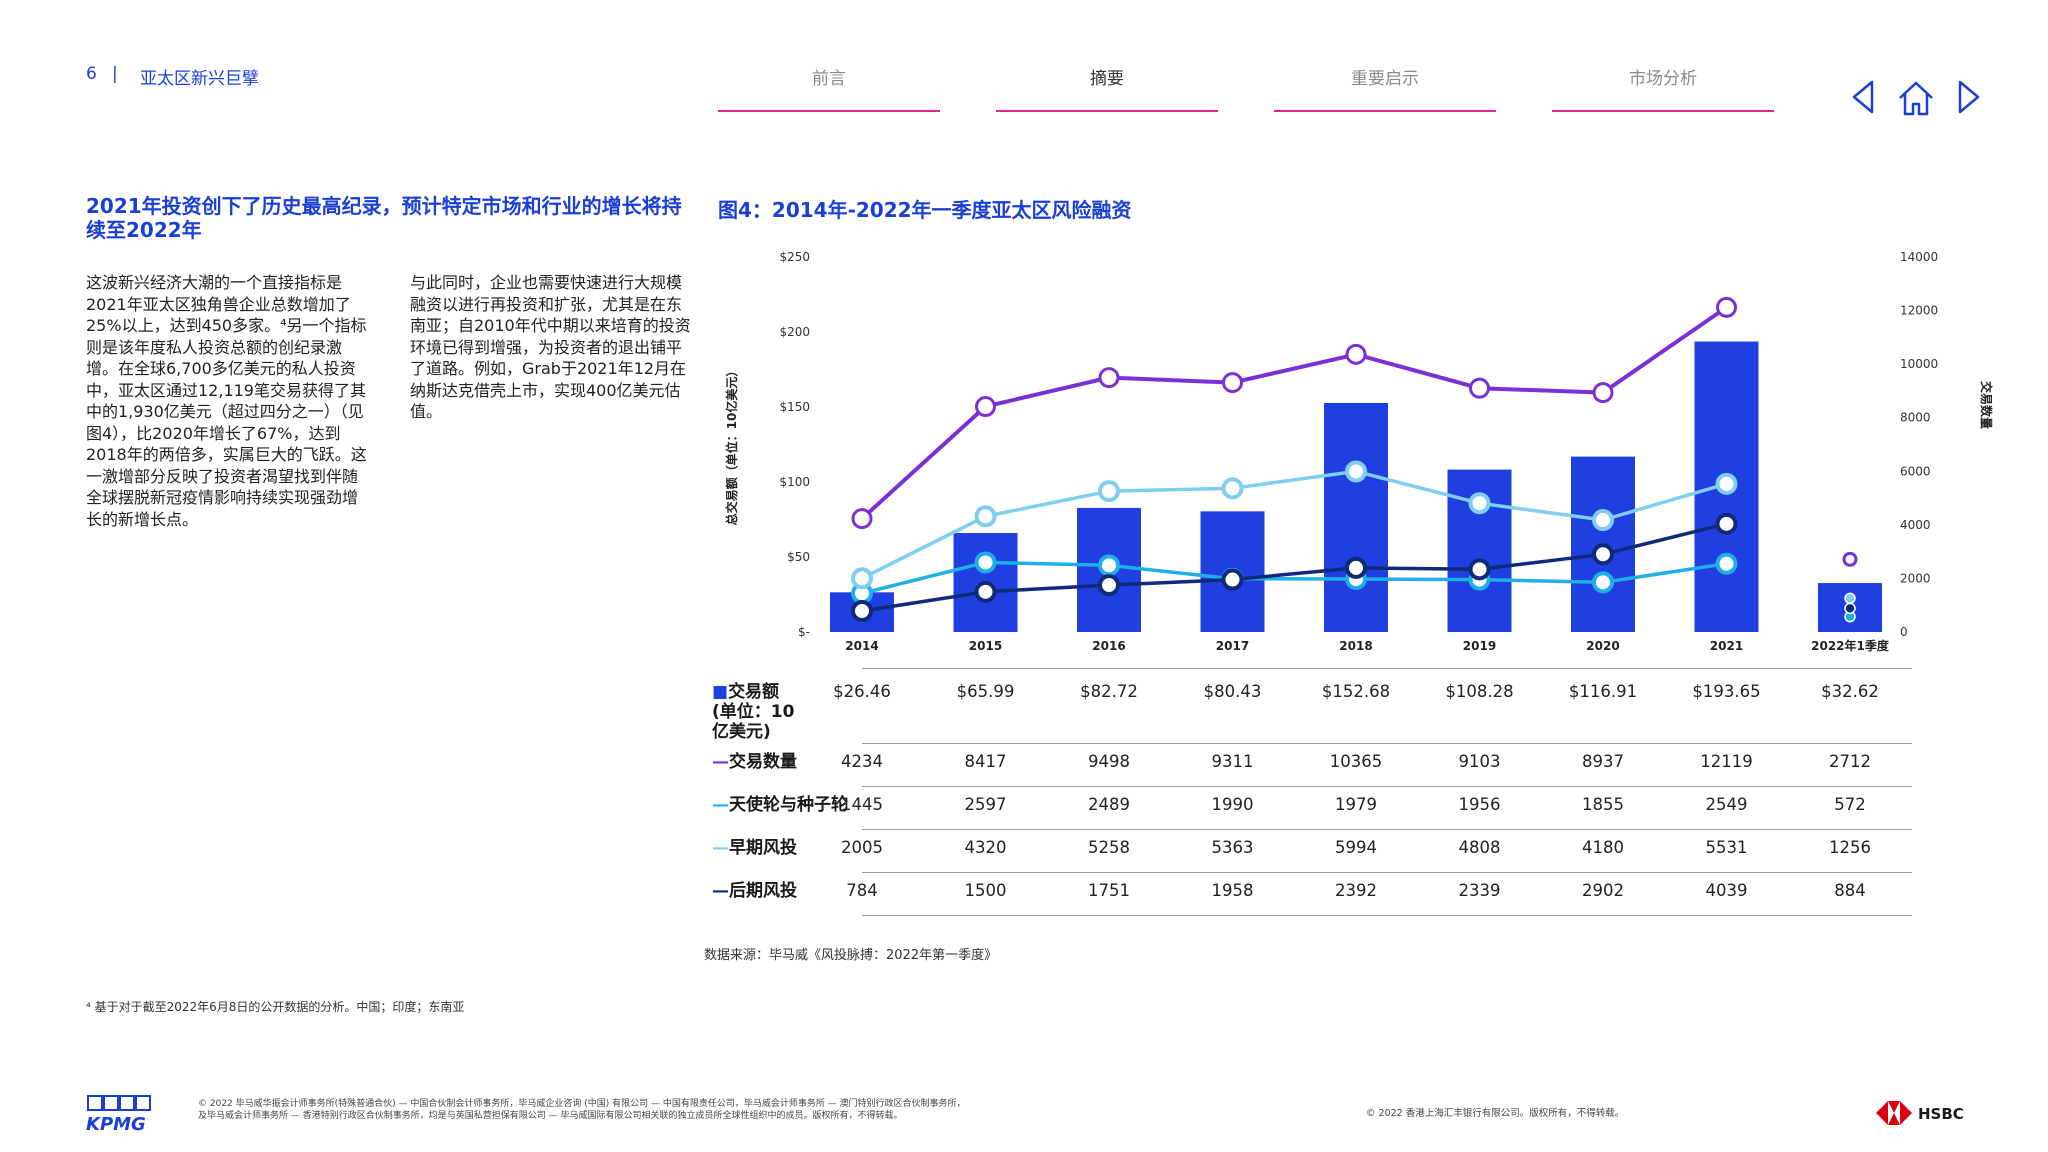 The width and height of the screenshot is (2048, 1152). What do you see at coordinates (1863, 97) in the screenshot?
I see `prev-arrow-icon` at bounding box center [1863, 97].